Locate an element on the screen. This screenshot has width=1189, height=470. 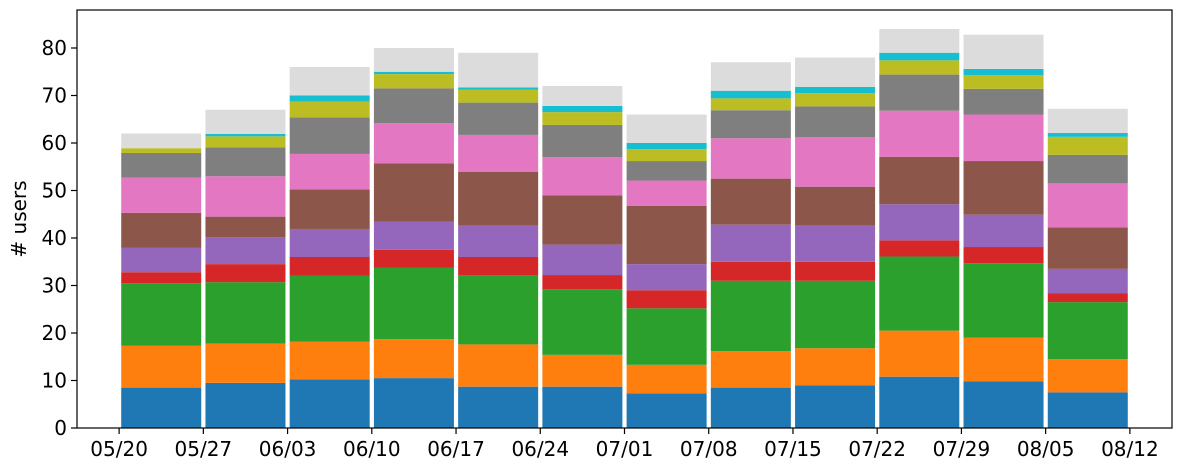
y-axis-label: # users is located at coordinates (19, 218).